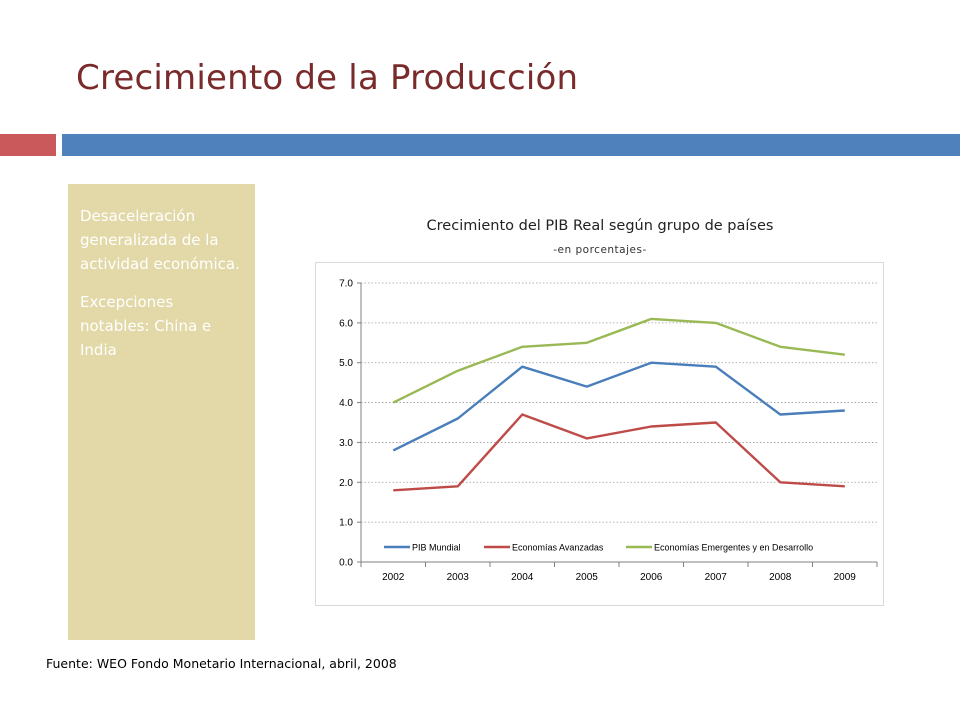 This screenshot has width=960, height=720. Describe the element at coordinates (346, 563) in the screenshot. I see `y-tick-label: 0.0` at that location.